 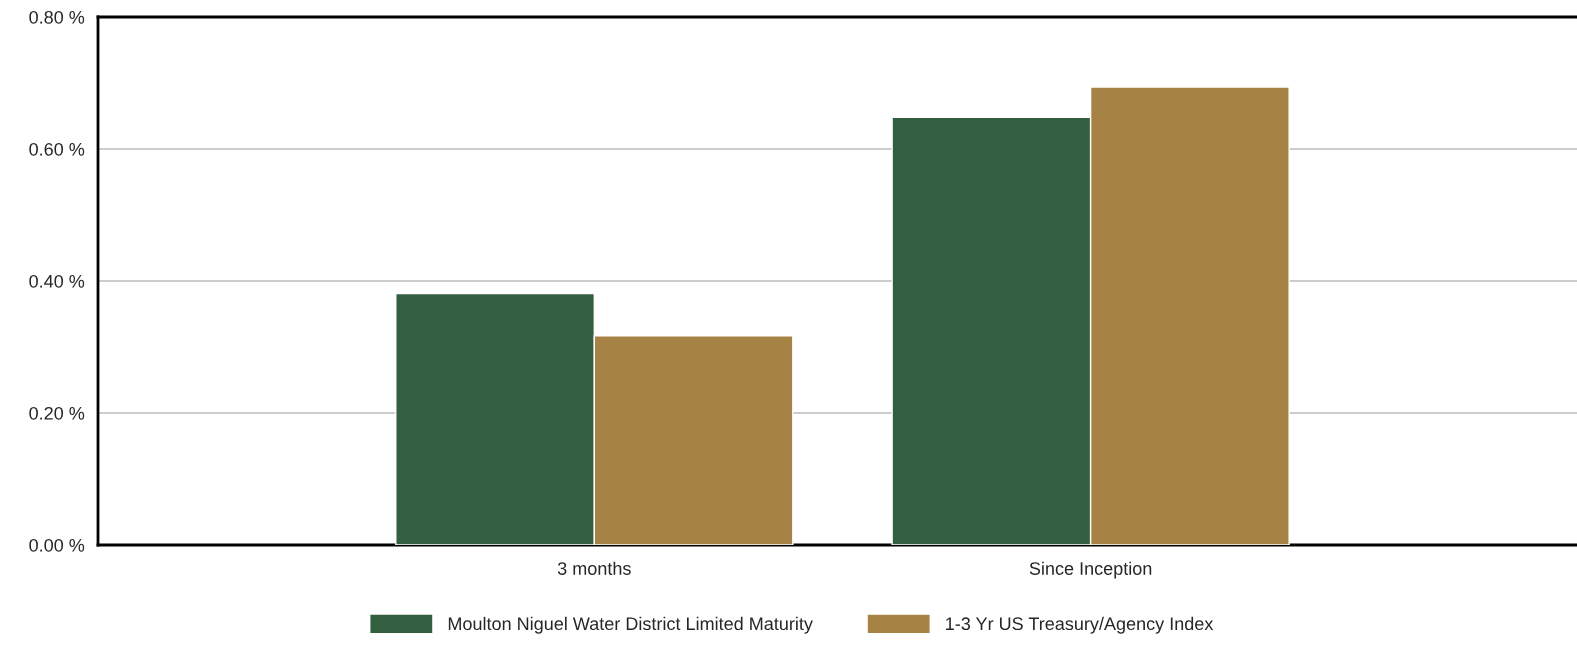 What do you see at coordinates (594, 568) in the screenshot?
I see `x-tick-label: 3 months` at bounding box center [594, 568].